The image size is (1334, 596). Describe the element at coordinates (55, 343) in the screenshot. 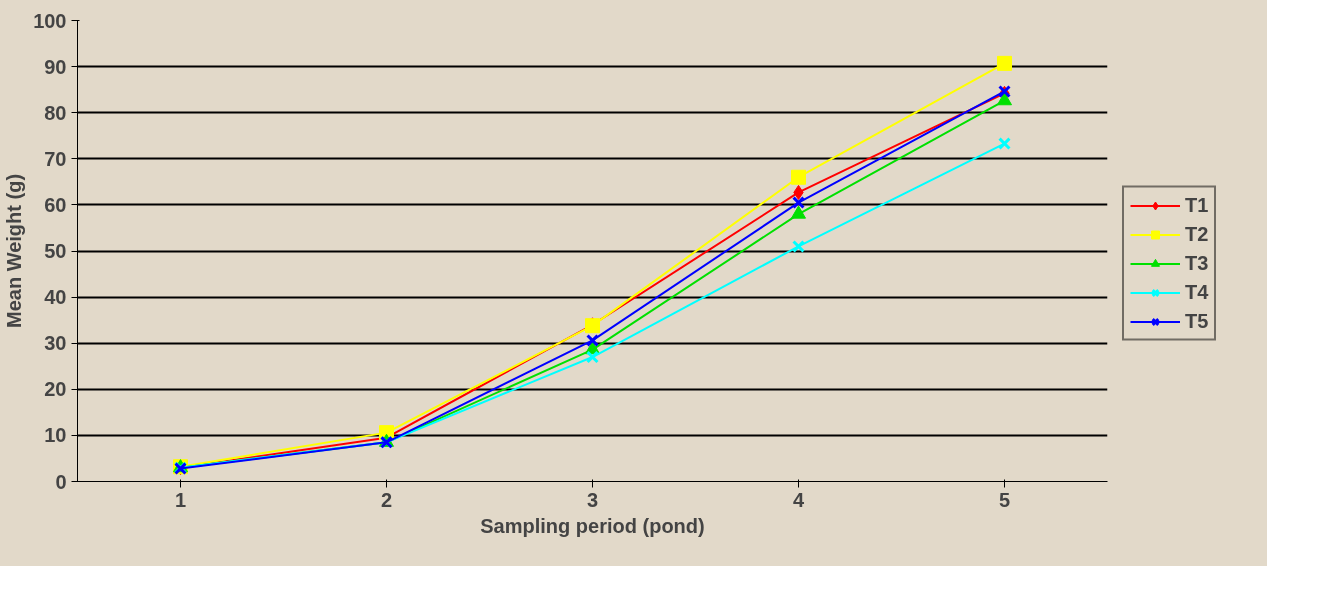

I see `y-tick-label: 30` at that location.